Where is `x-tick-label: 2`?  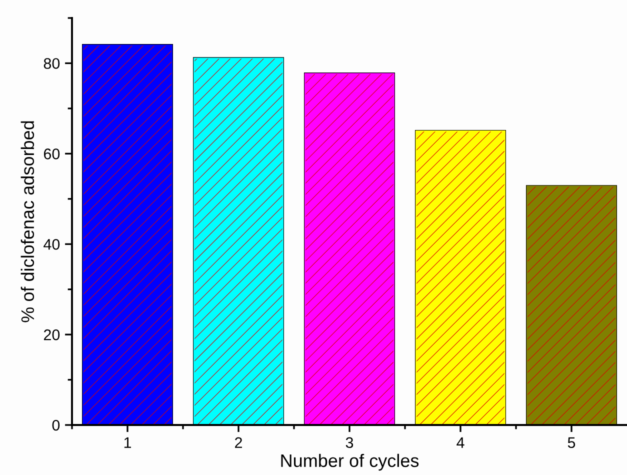 x-tick-label: 2 is located at coordinates (238, 442).